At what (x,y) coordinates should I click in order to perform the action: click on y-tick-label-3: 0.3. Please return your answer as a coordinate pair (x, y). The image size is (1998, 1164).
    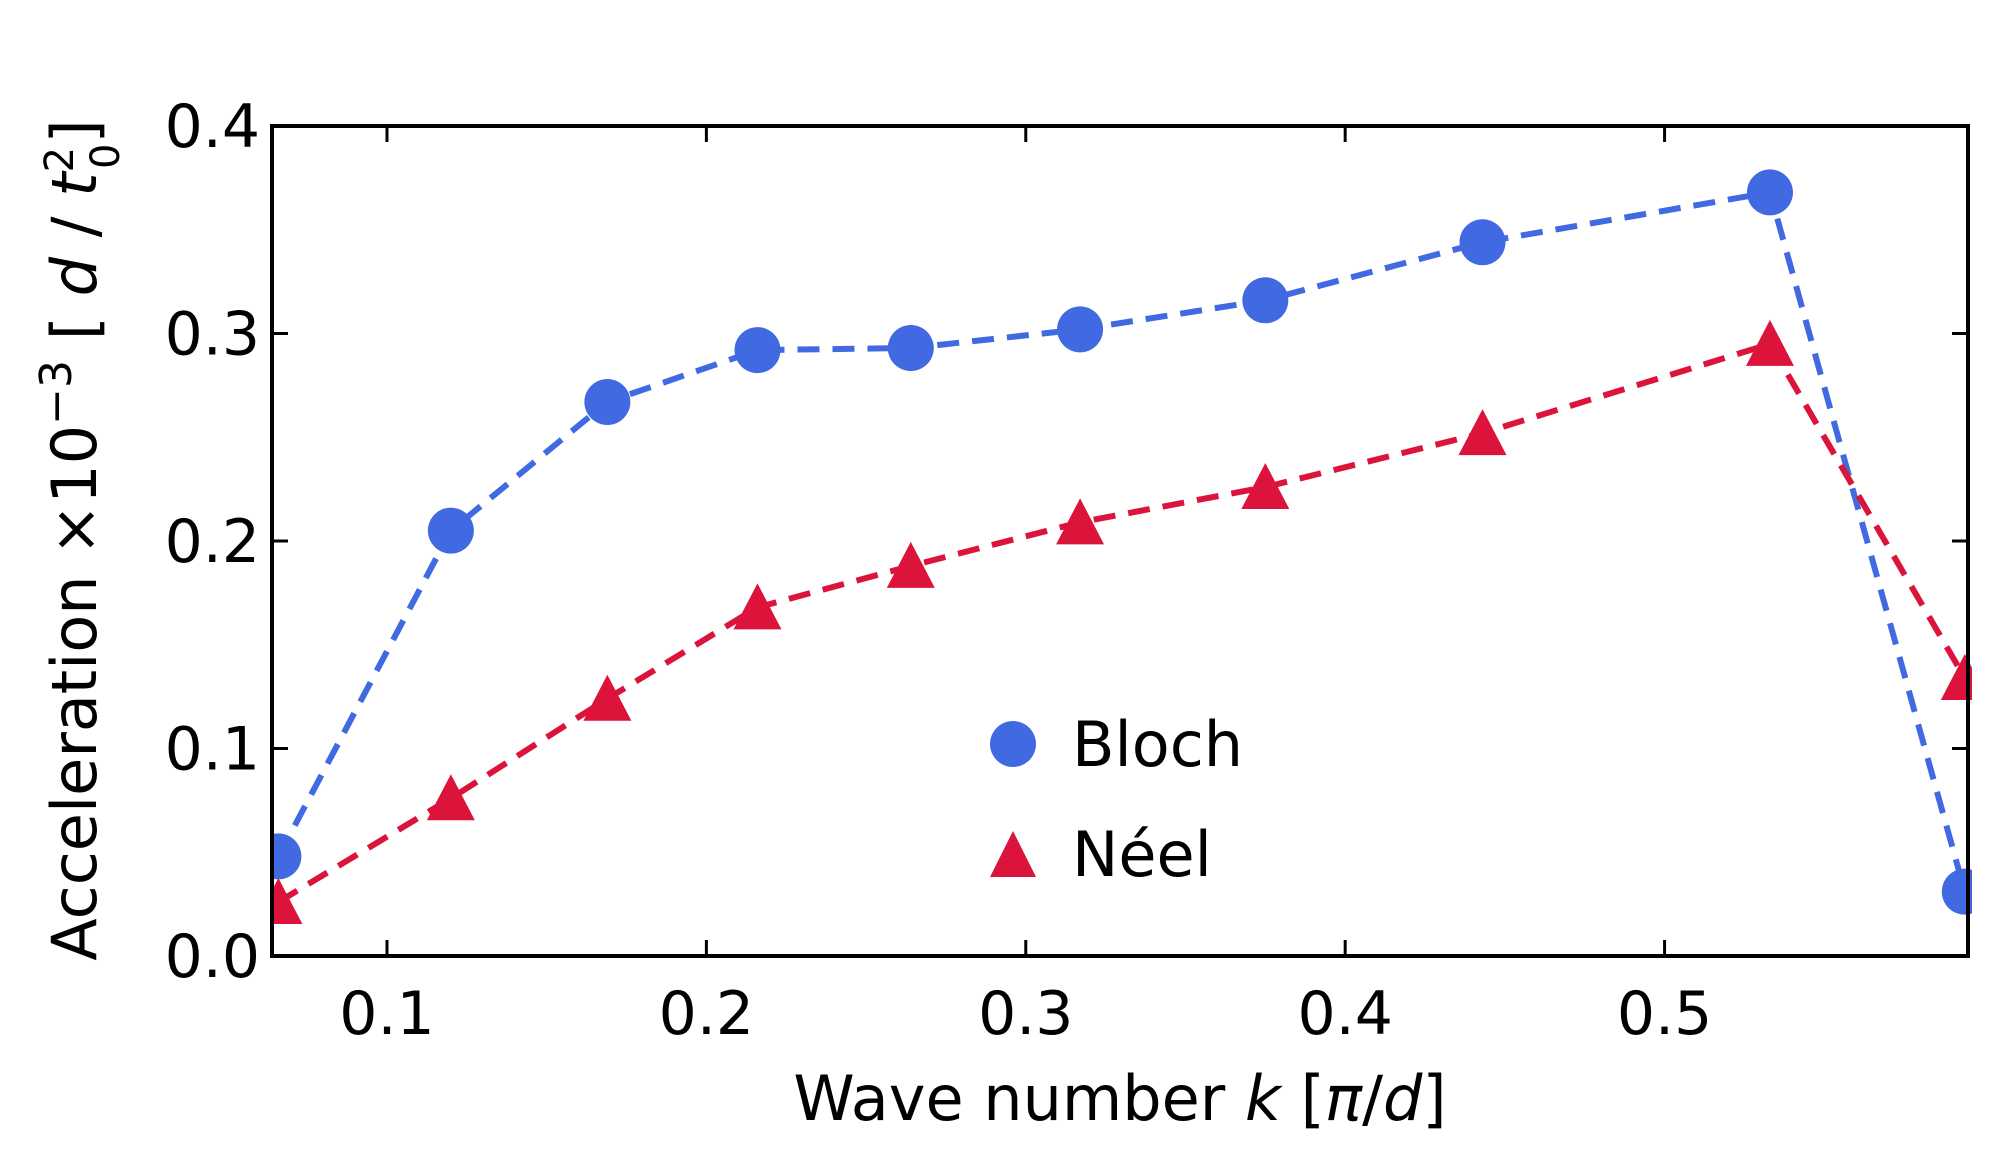
    Looking at the image, I should click on (212, 335).